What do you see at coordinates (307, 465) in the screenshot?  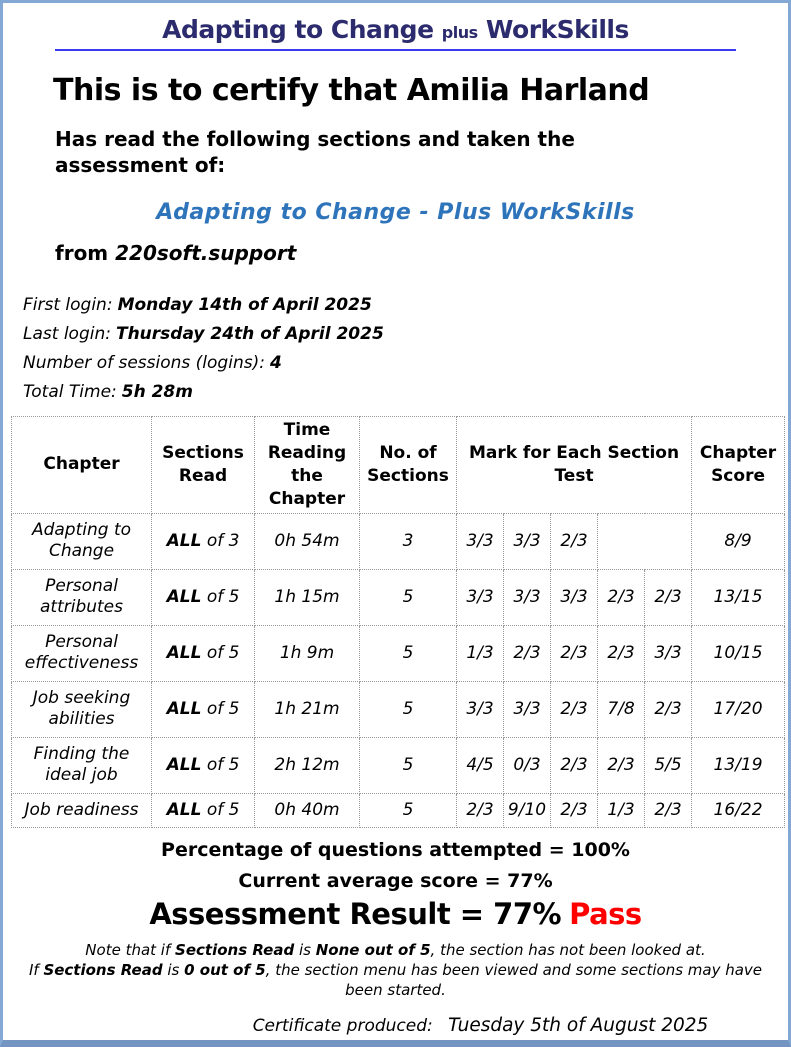 I see `col-time-reading: Time Reading the Chapter` at bounding box center [307, 465].